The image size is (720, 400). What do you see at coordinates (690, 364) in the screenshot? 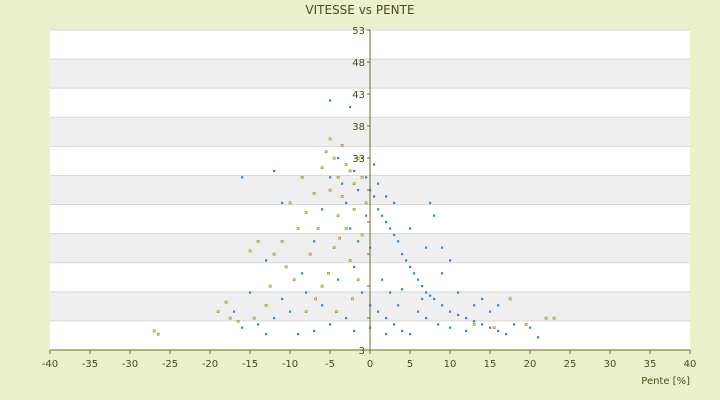
I see `x-tick-label: 40` at bounding box center [690, 364].